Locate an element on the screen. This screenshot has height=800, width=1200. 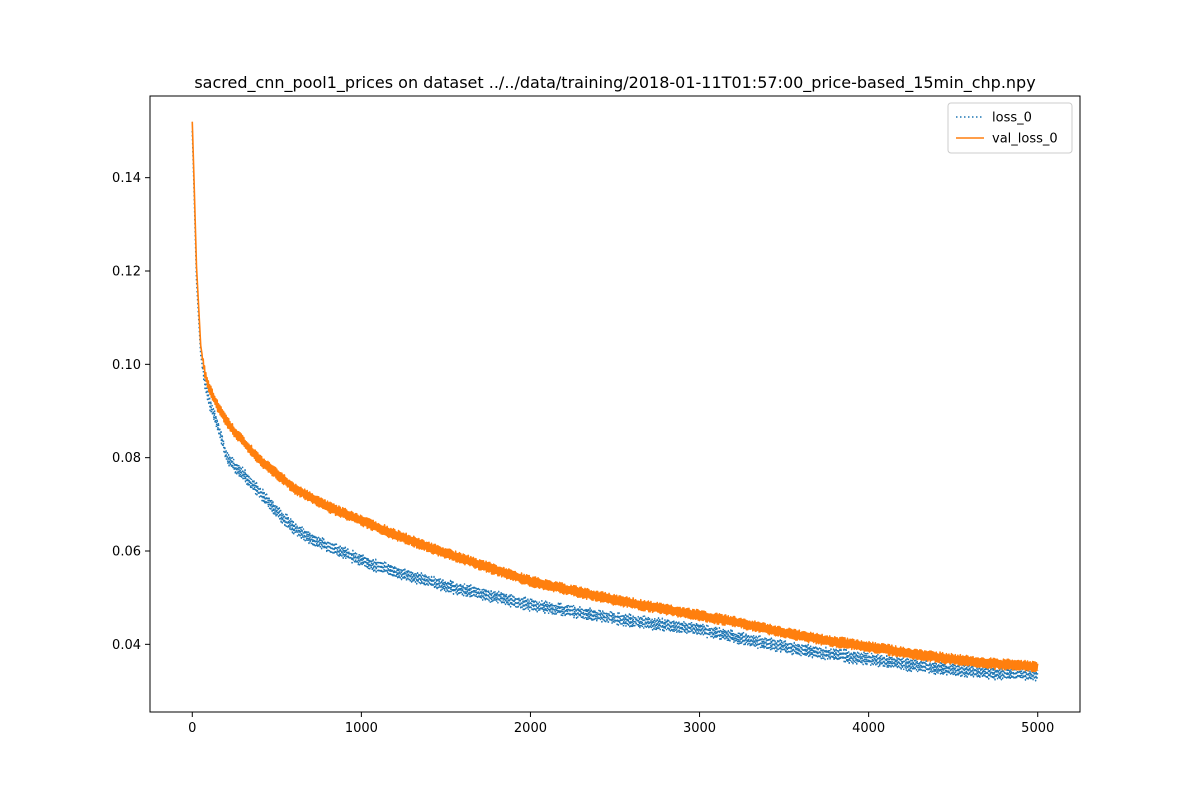
x-axis: 0 1000 2000 3000 4000 5000 is located at coordinates (621, 724).